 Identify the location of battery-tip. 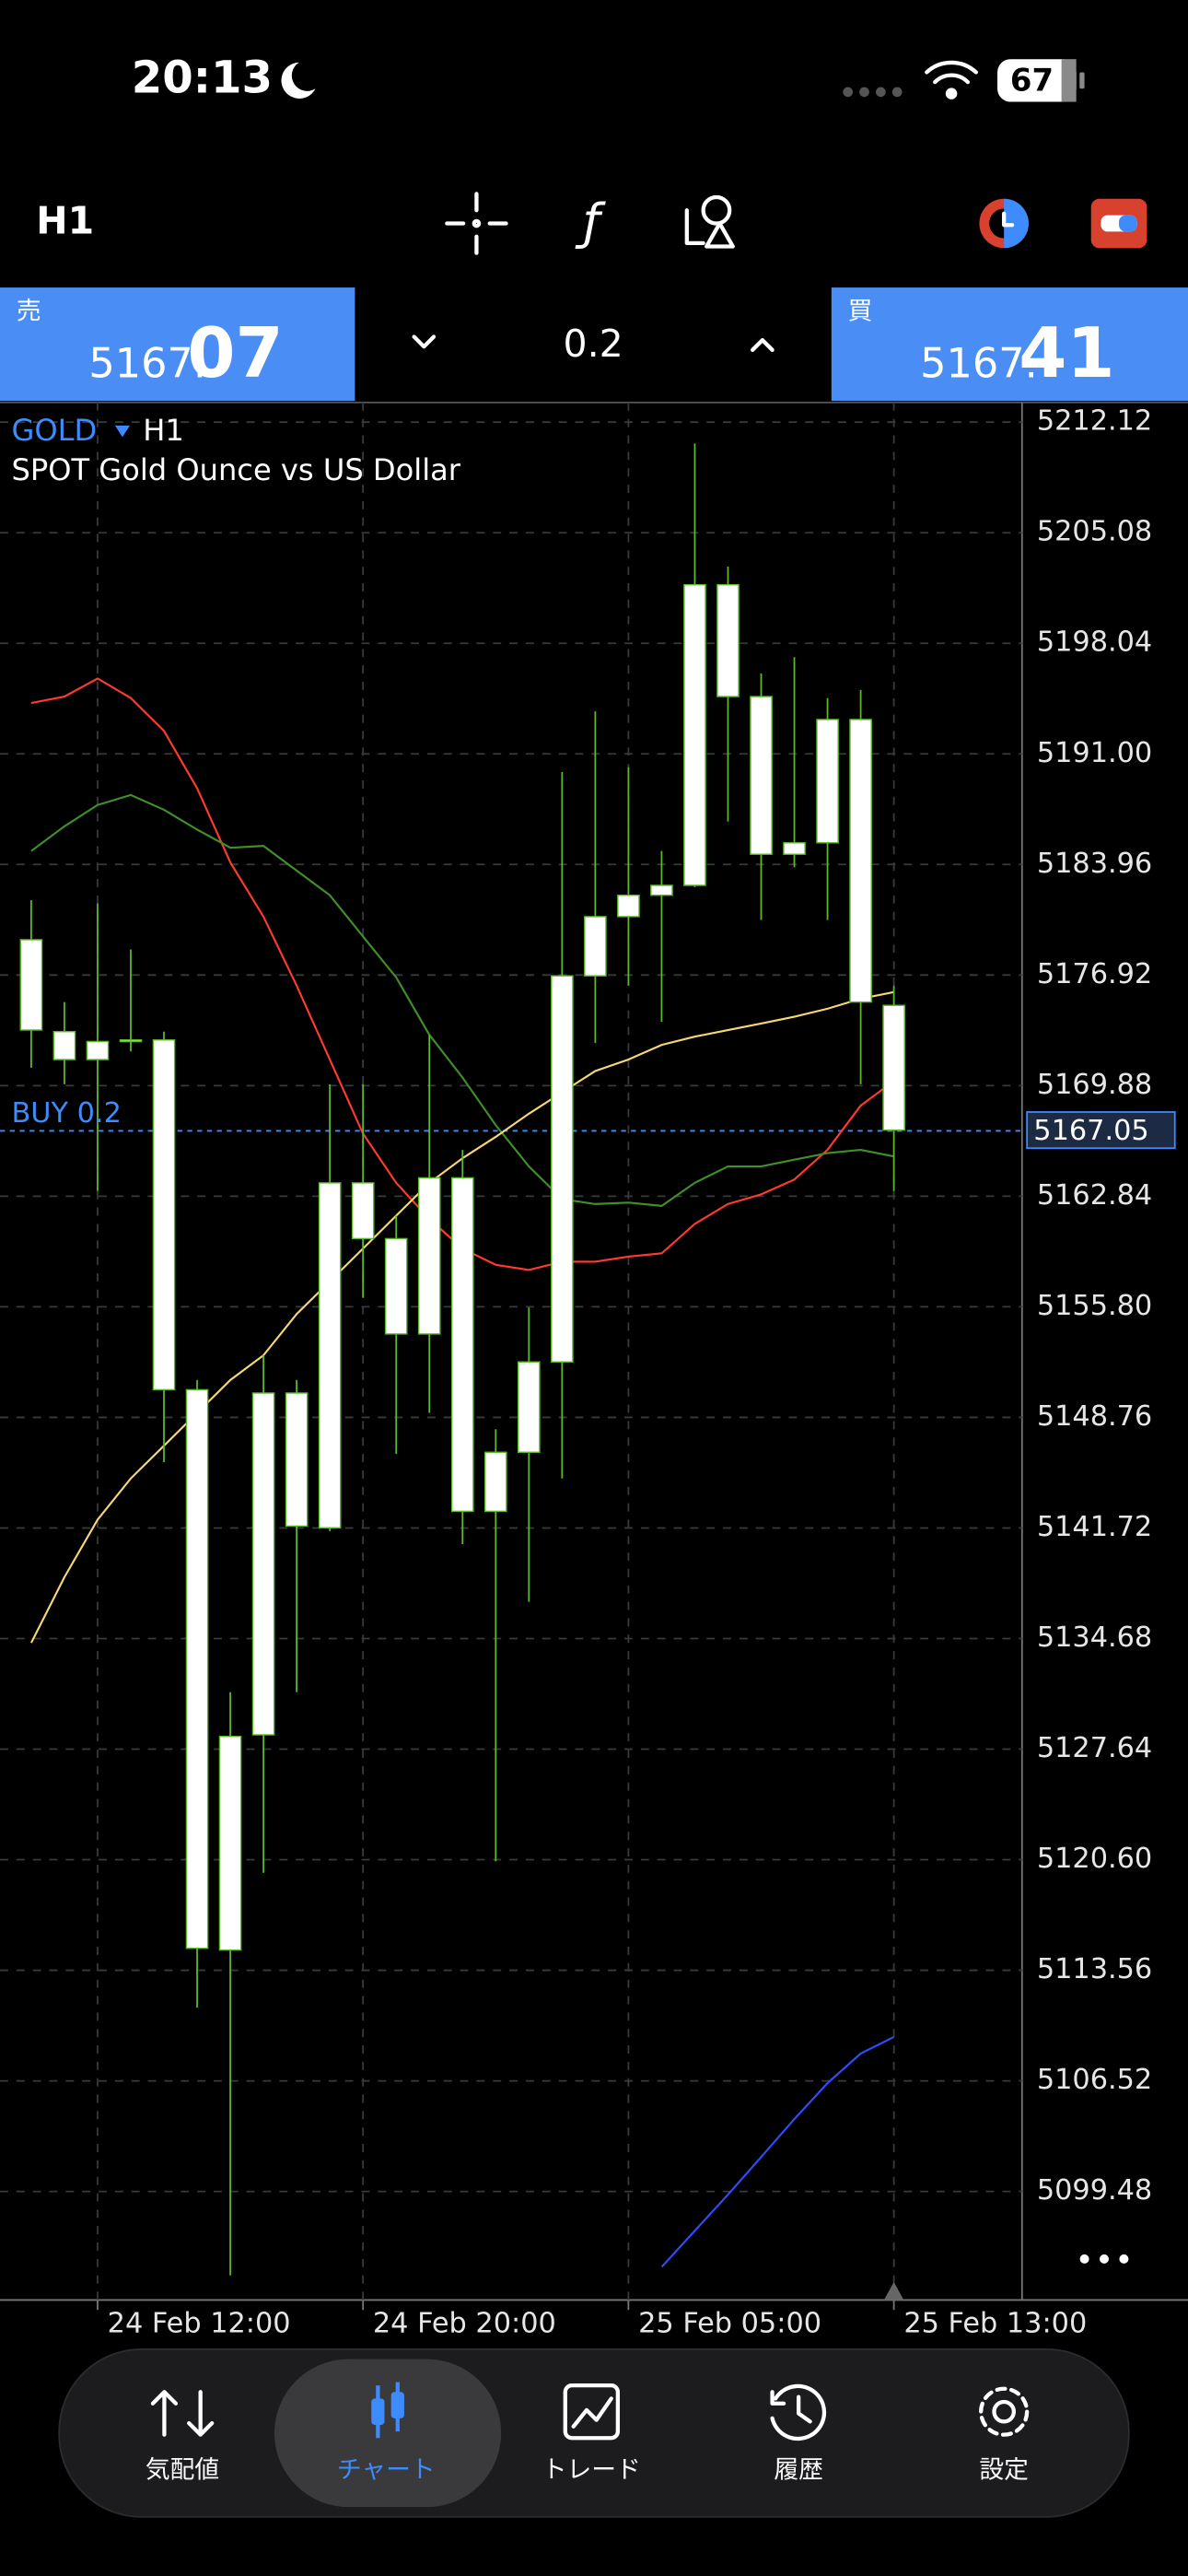
(1082, 80).